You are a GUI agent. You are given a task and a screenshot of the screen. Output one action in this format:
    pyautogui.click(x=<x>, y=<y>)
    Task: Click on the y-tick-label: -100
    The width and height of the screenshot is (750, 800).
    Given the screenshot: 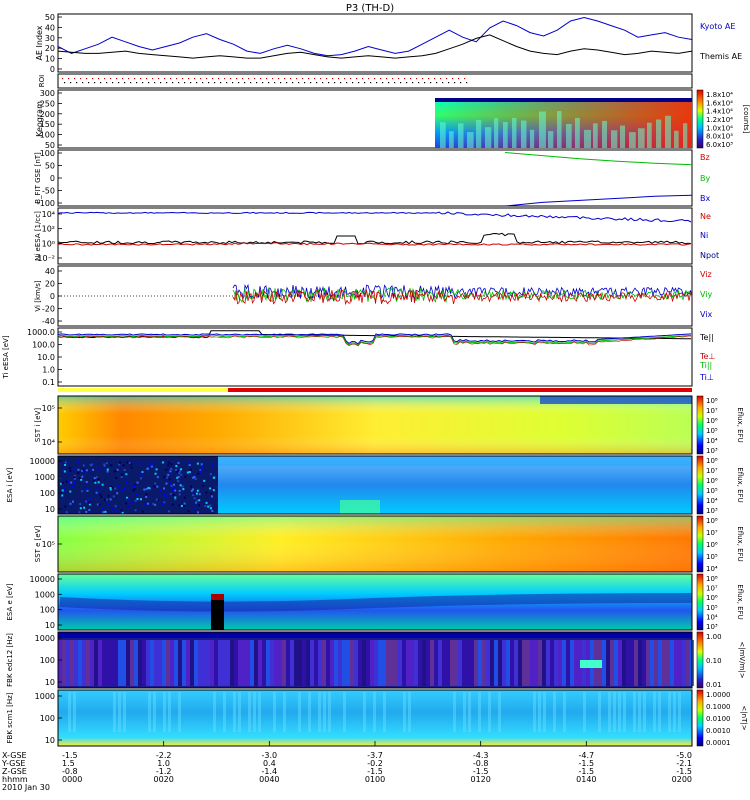 What is the action you would take?
    pyautogui.click(x=46, y=203)
    